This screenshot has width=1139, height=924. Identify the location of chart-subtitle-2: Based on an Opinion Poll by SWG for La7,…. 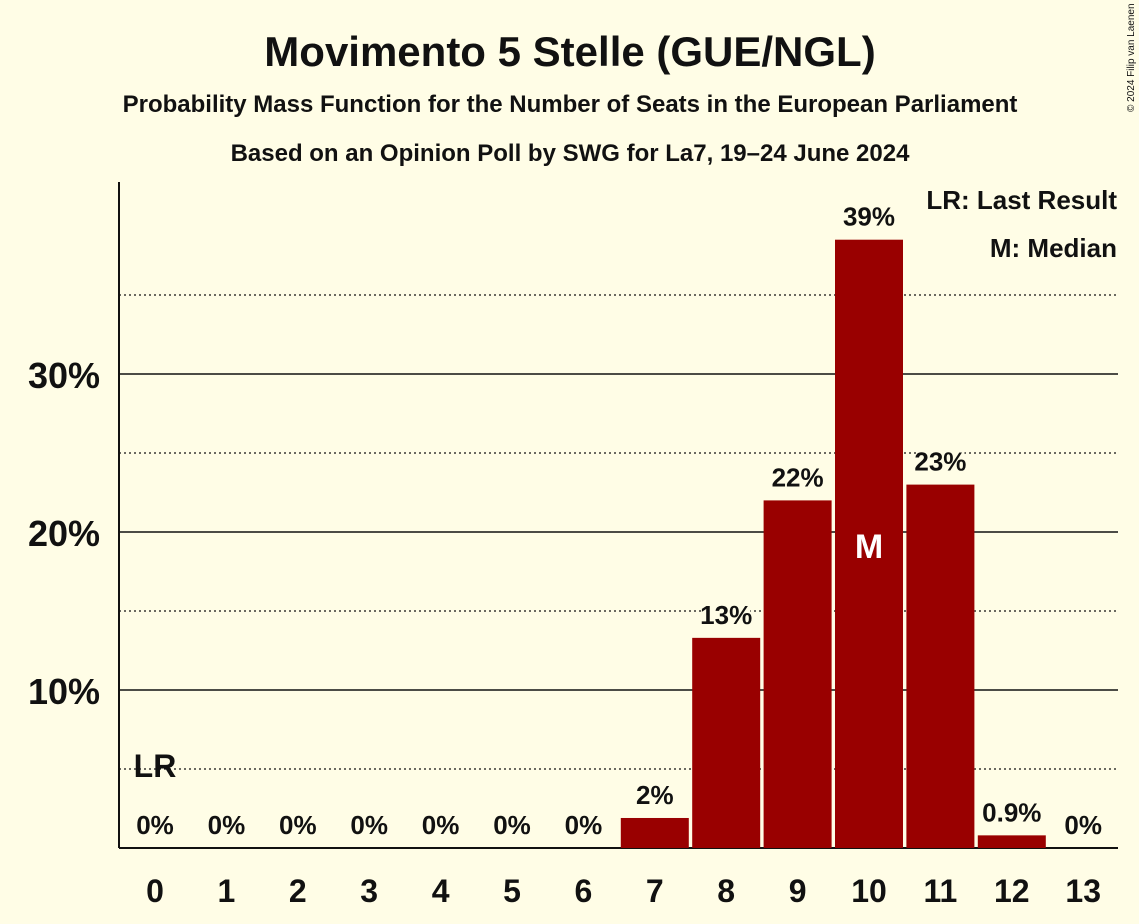
(571, 153).